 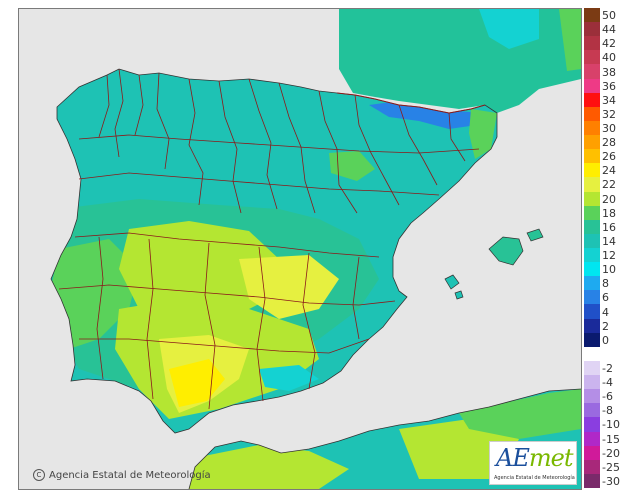 I want to click on aemet-logo: AEmet Agencia Estatal de Meteorología, so click(x=533, y=463).